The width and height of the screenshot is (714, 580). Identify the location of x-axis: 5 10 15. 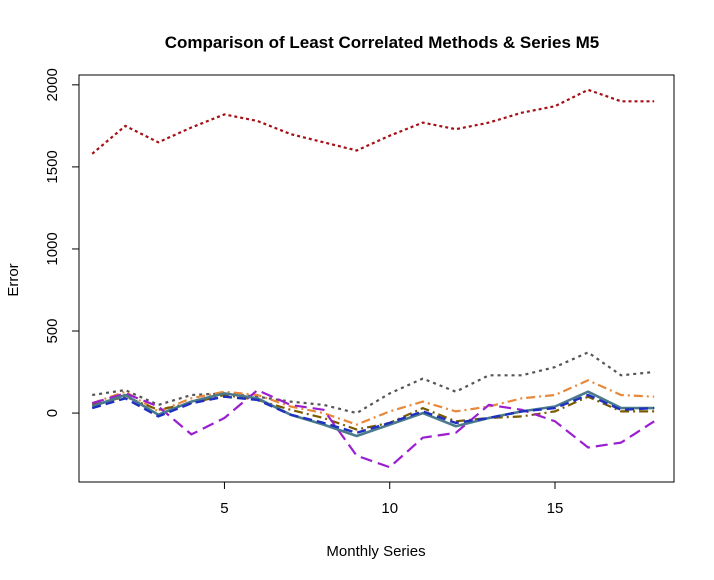
(391, 499).